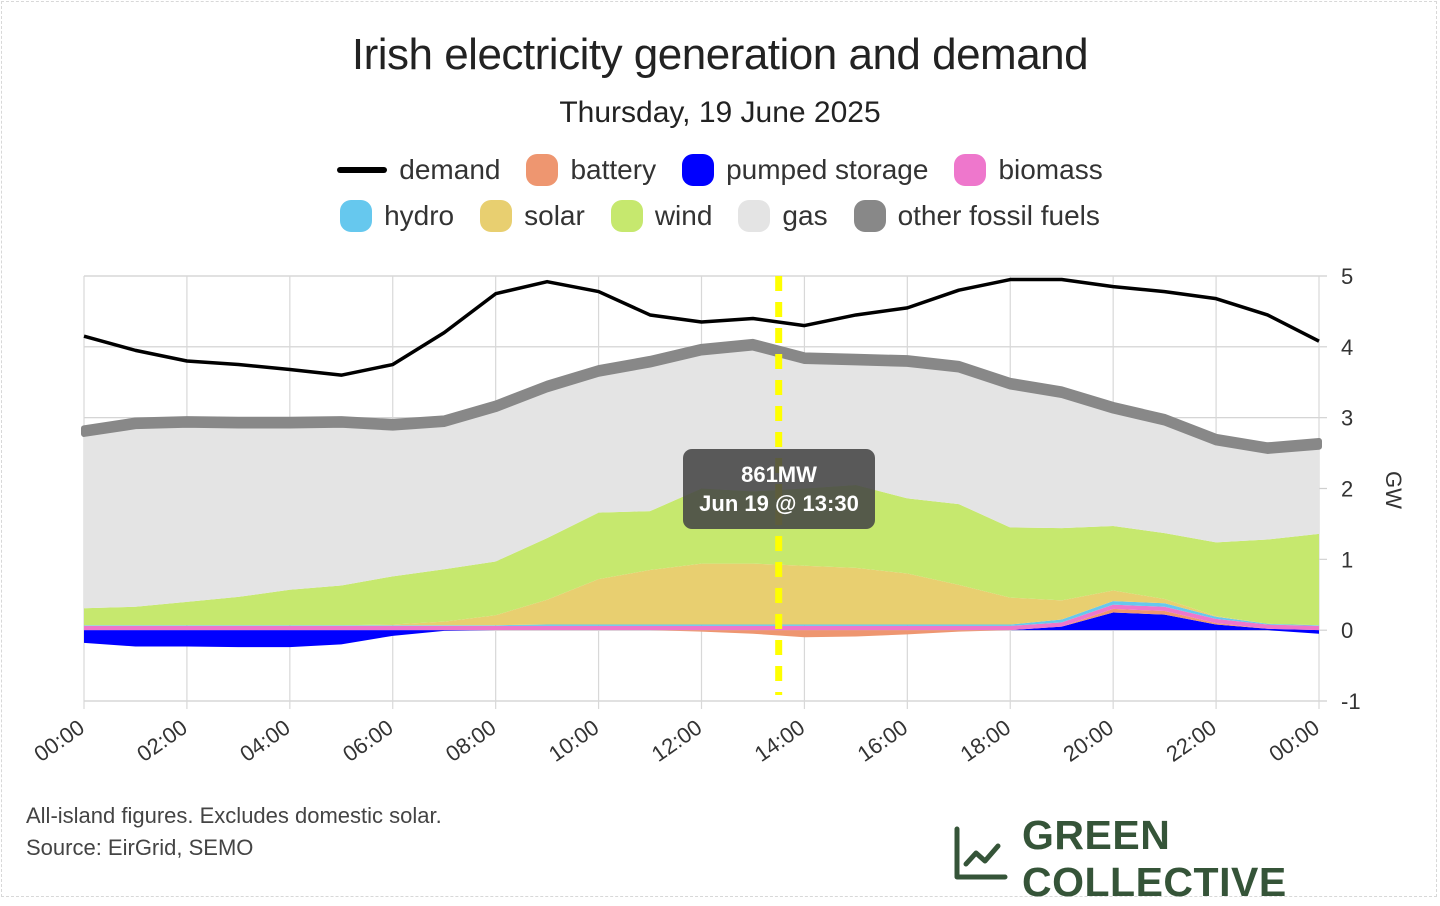  I want to click on legend-swatch-battery, so click(542, 170).